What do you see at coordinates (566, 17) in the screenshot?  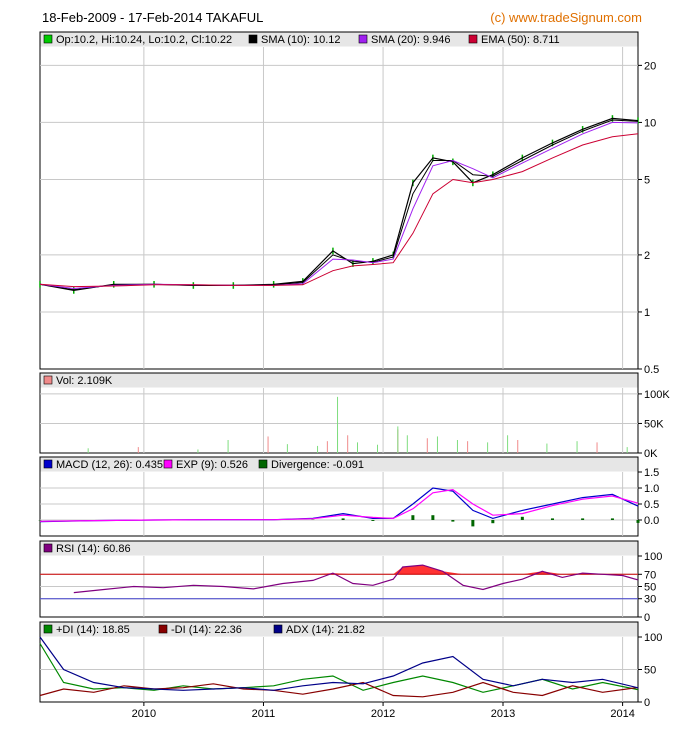 I see `chart-credit: (c) www.tradeSignum.com` at bounding box center [566, 17].